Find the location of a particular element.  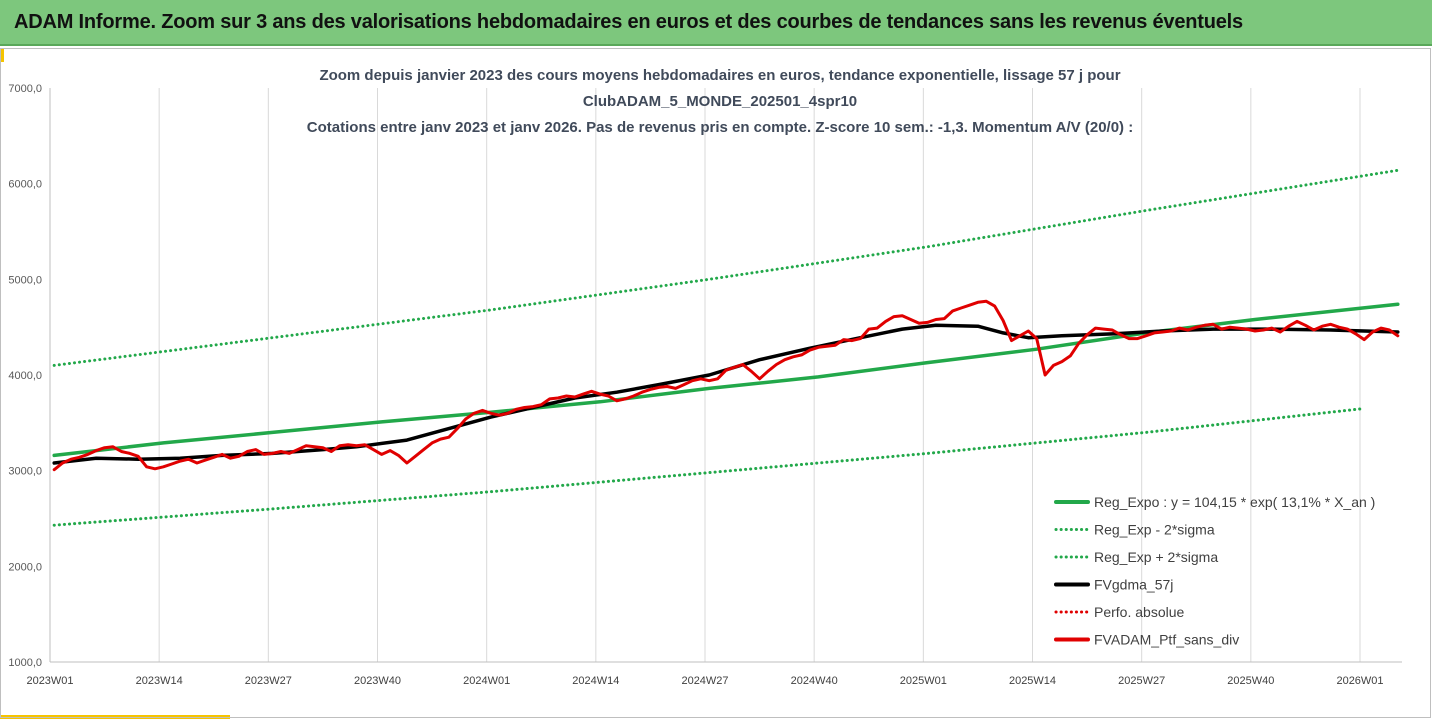

x-tick-label: 2023W27 is located at coordinates (268, 681).